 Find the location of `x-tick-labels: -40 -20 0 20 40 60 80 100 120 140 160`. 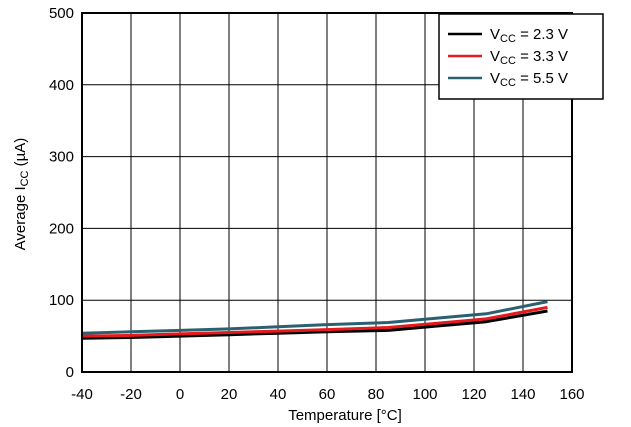

x-tick-labels: -40 -20 0 20 40 60 80 100 120 140 160 is located at coordinates (327, 394).